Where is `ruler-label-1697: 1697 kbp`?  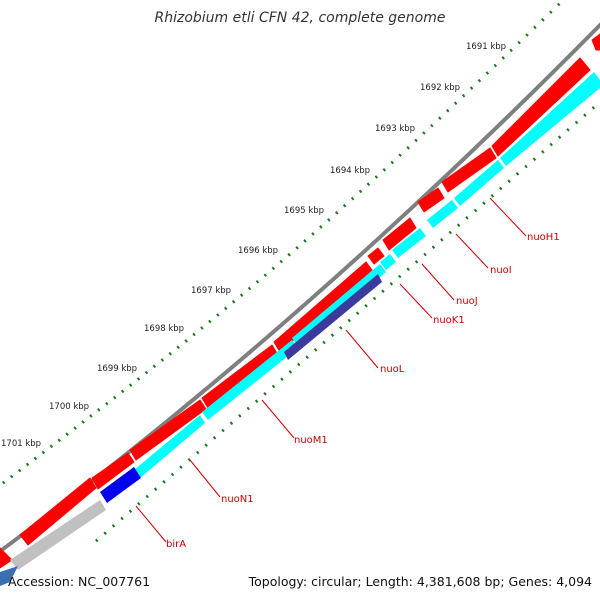 ruler-label-1697: 1697 kbp is located at coordinates (211, 291).